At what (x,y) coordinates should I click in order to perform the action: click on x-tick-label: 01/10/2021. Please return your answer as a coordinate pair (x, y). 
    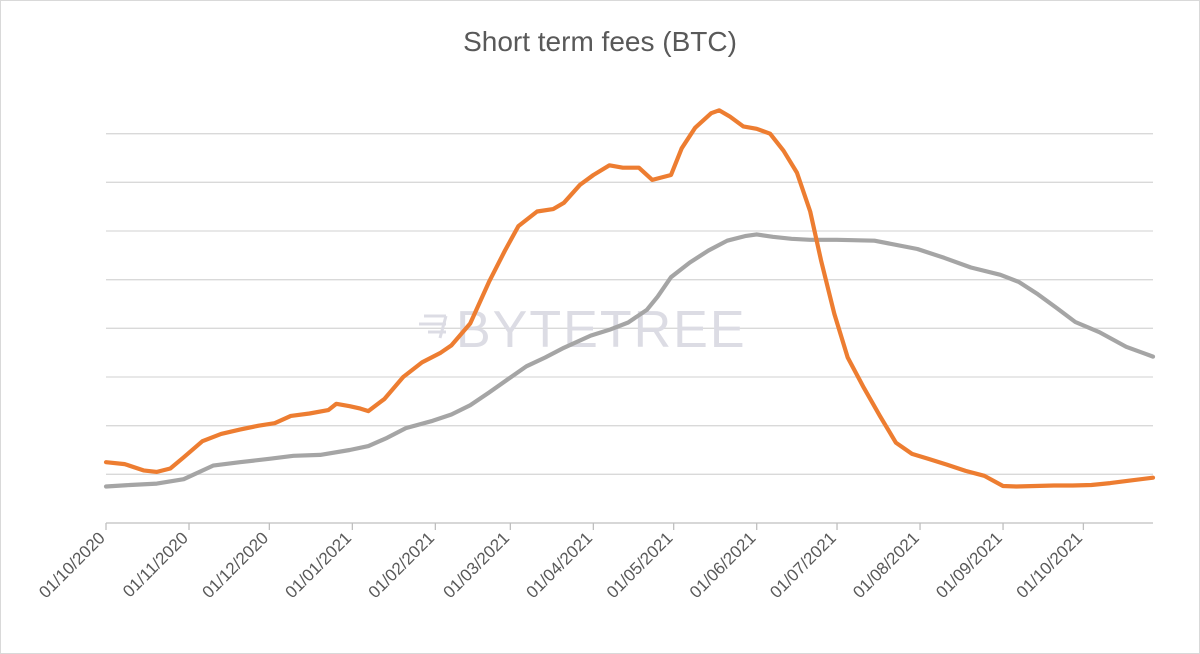
    Looking at the image, I should click on (1050, 565).